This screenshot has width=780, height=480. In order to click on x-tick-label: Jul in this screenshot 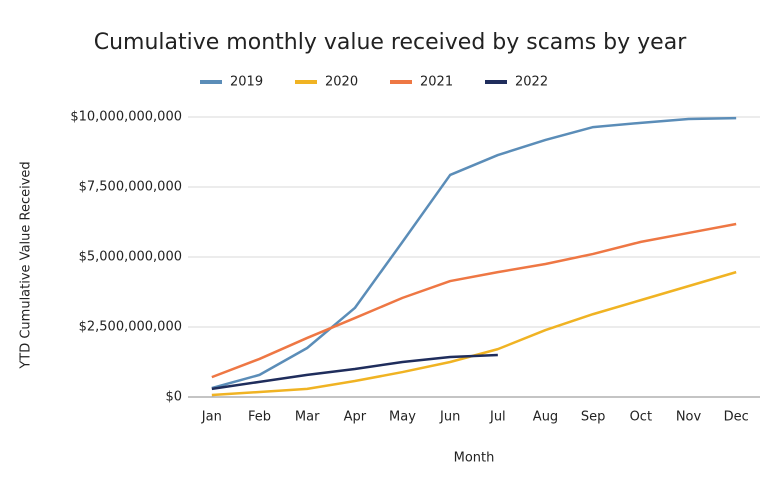, I will do `click(497, 417)`.